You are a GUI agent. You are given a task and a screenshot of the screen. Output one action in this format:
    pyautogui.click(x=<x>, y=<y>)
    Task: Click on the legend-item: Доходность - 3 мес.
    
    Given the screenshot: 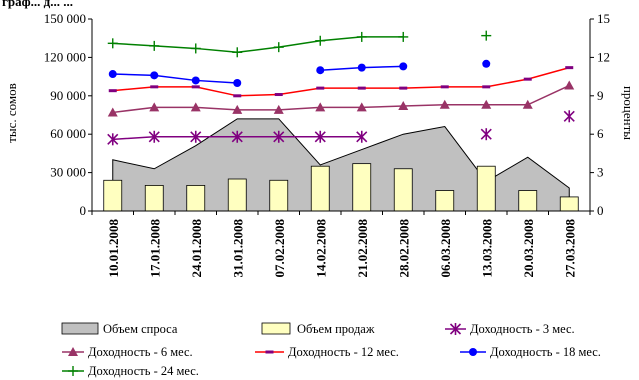 What is the action you would take?
    pyautogui.click(x=510, y=329)
    